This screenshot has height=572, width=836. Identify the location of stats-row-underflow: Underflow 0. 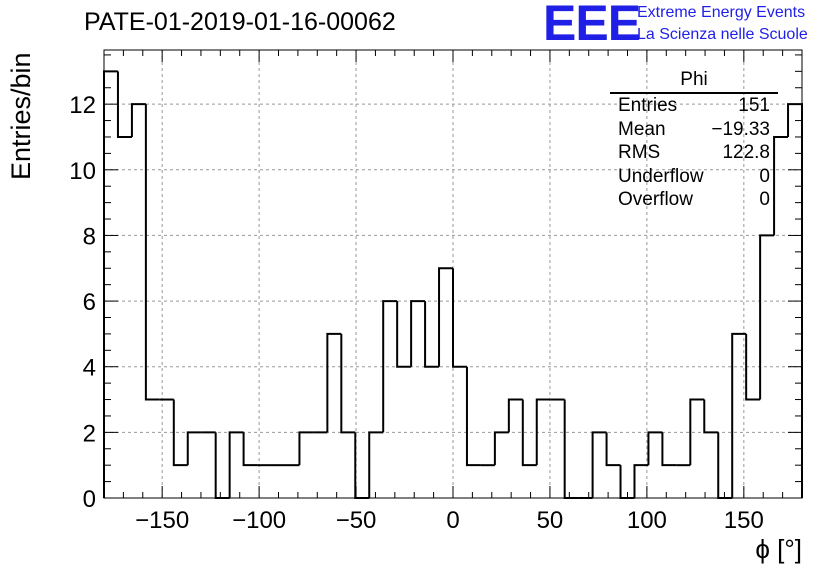
(694, 177).